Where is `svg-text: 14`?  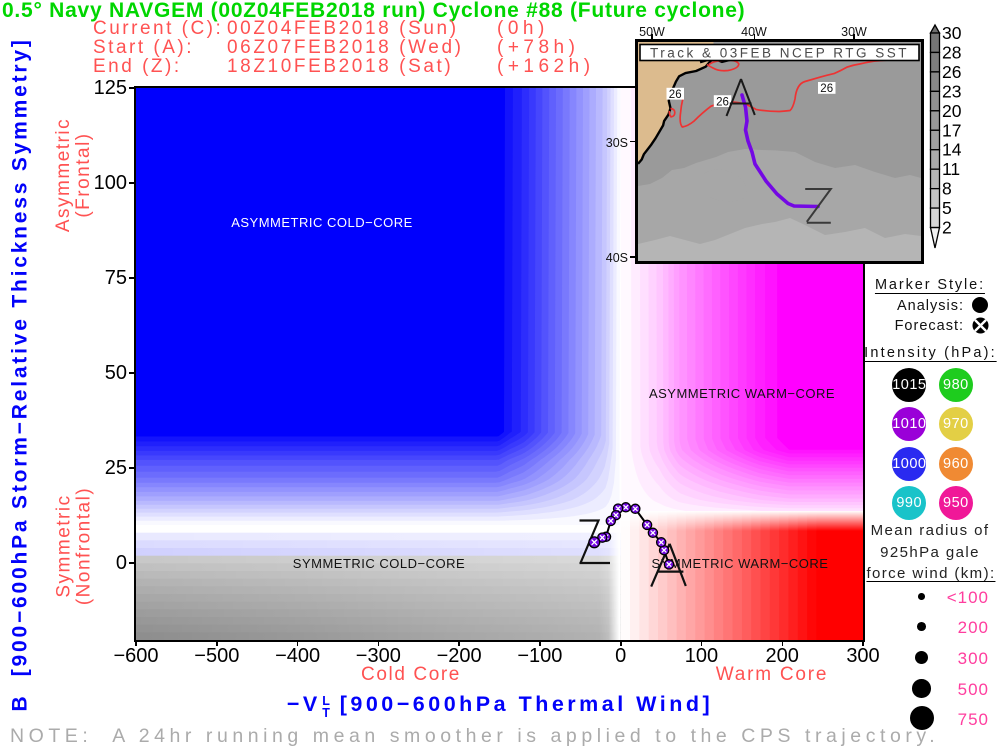
svg-text: 14 is located at coordinates (952, 150).